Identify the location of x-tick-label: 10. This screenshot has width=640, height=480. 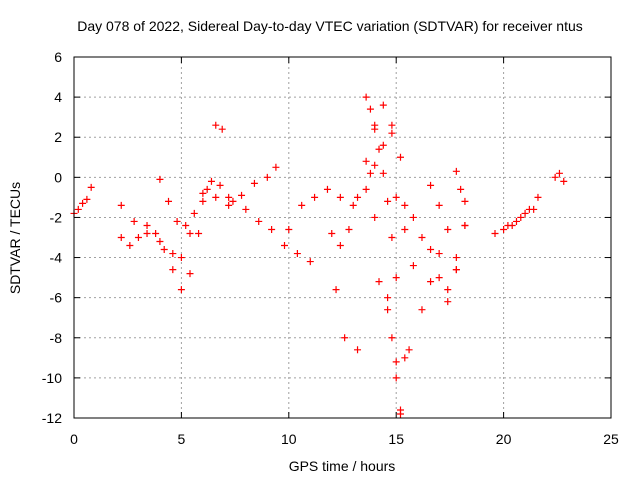
(289, 439).